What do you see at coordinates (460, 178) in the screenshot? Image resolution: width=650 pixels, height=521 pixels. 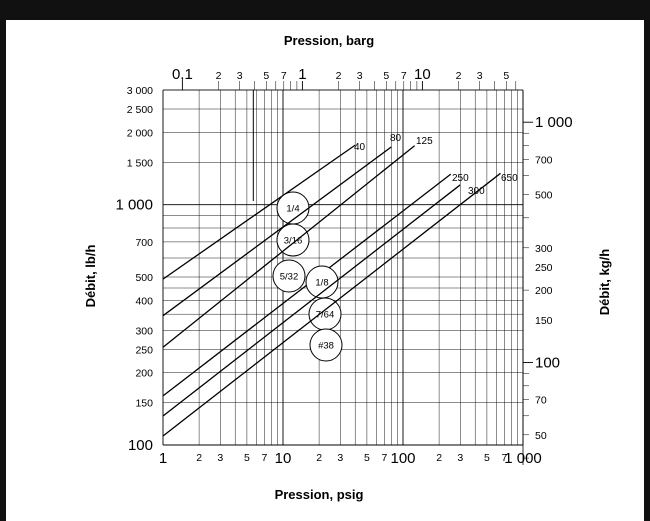 I see `series-end-label: 250` at bounding box center [460, 178].